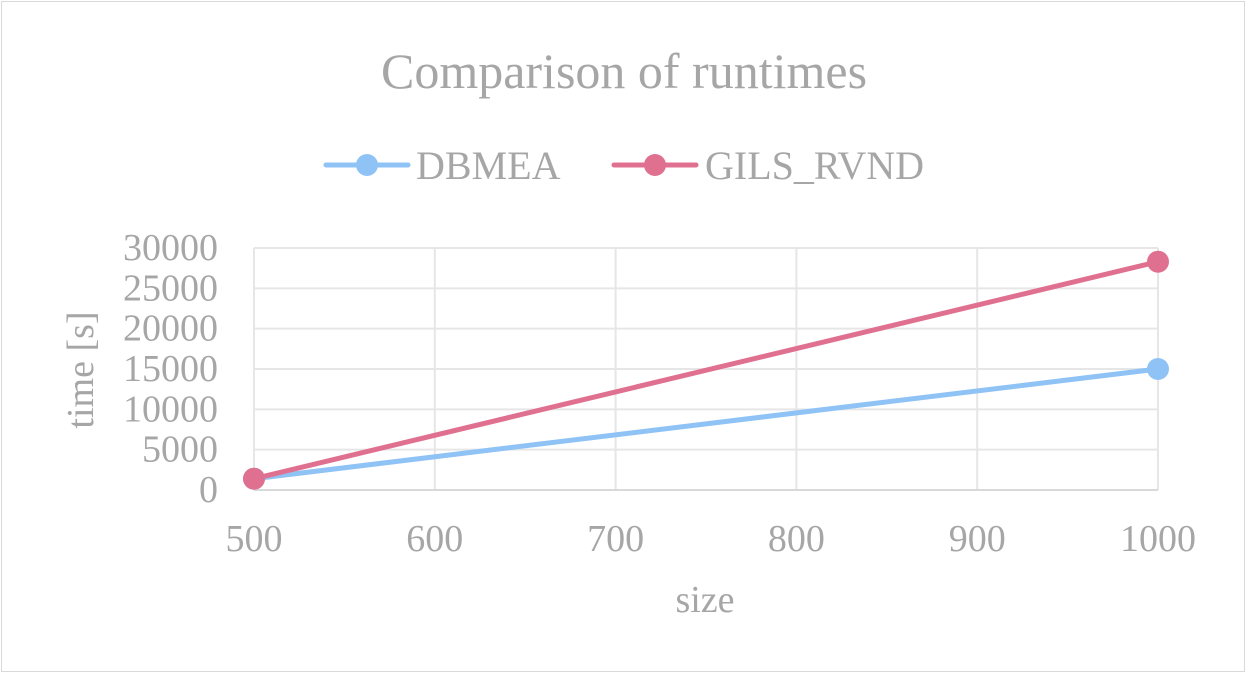 Image resolution: width=1248 pixels, height=675 pixels. What do you see at coordinates (704, 600) in the screenshot?
I see `x-axis-title: size` at bounding box center [704, 600].